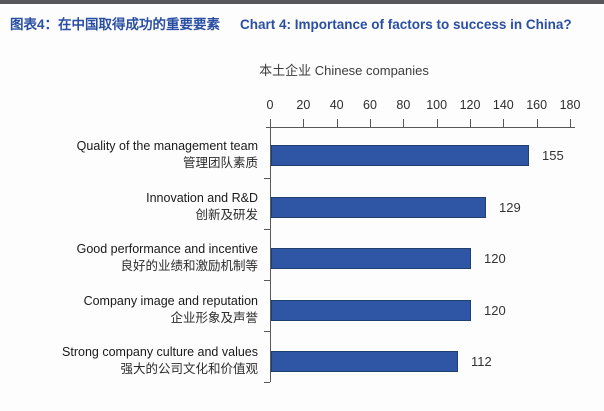 This screenshot has width=604, height=411. I want to click on chart-subtitle: 本土企业 Chinese companies, so click(344, 70).